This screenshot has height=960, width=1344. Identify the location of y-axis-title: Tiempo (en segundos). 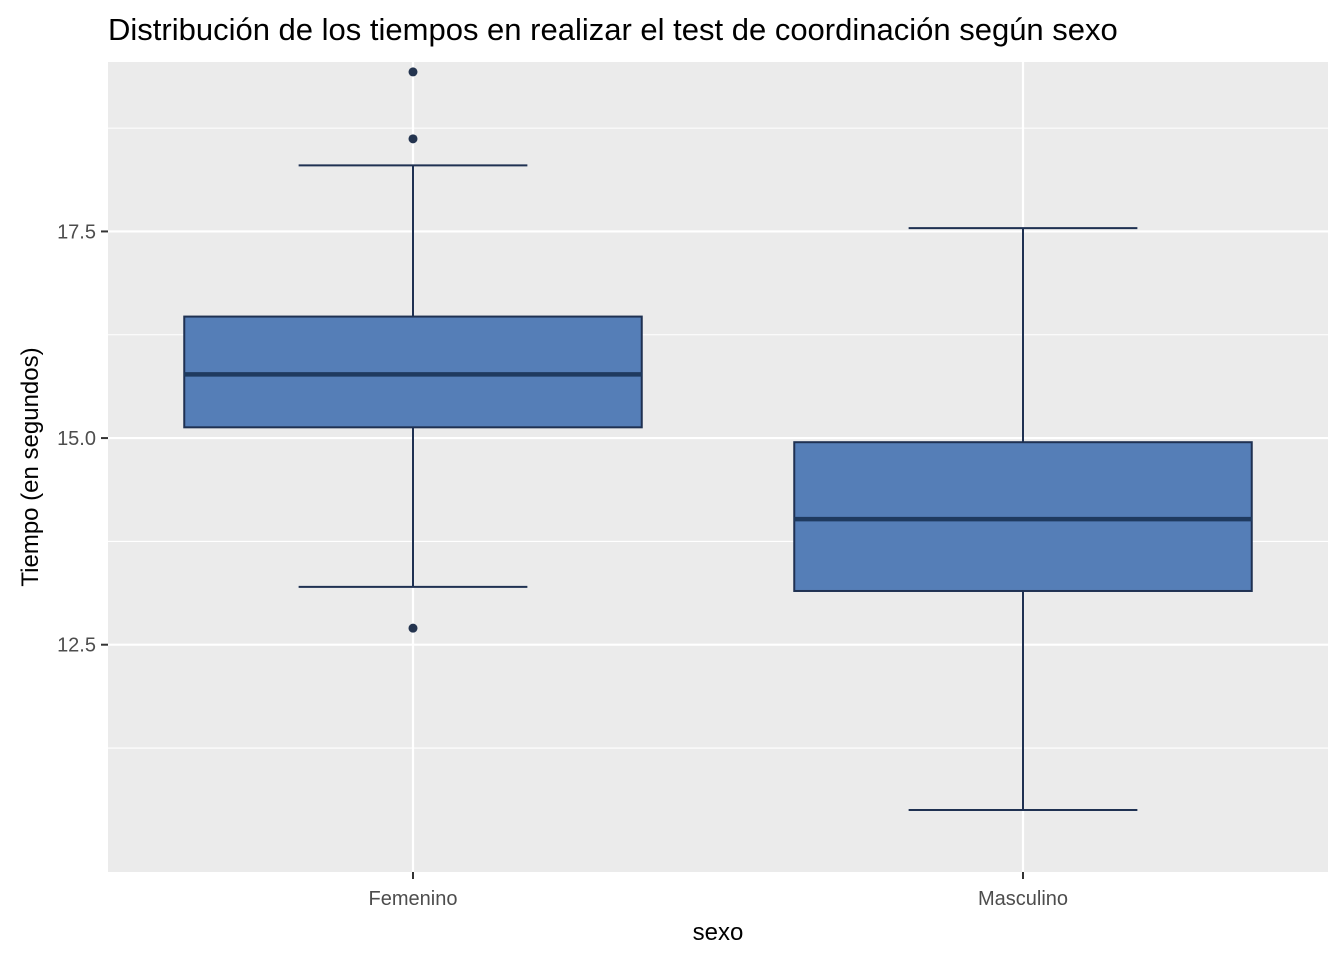
(30, 466).